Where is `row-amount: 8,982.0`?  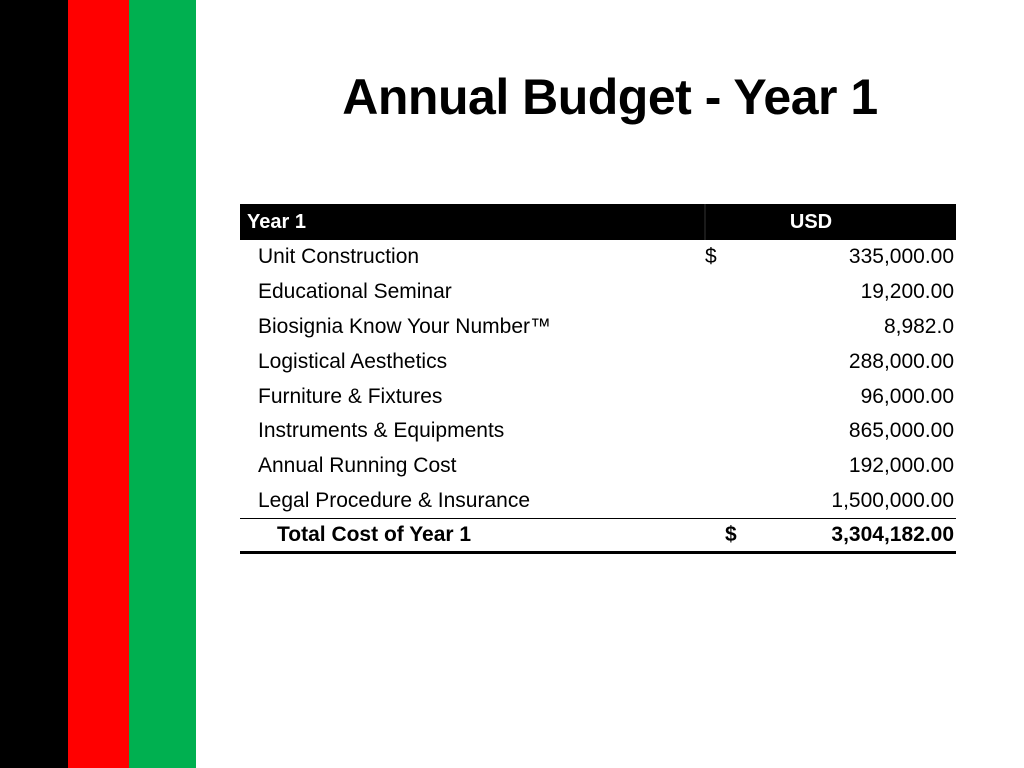
row-amount: 8,982.0 is located at coordinates (919, 326).